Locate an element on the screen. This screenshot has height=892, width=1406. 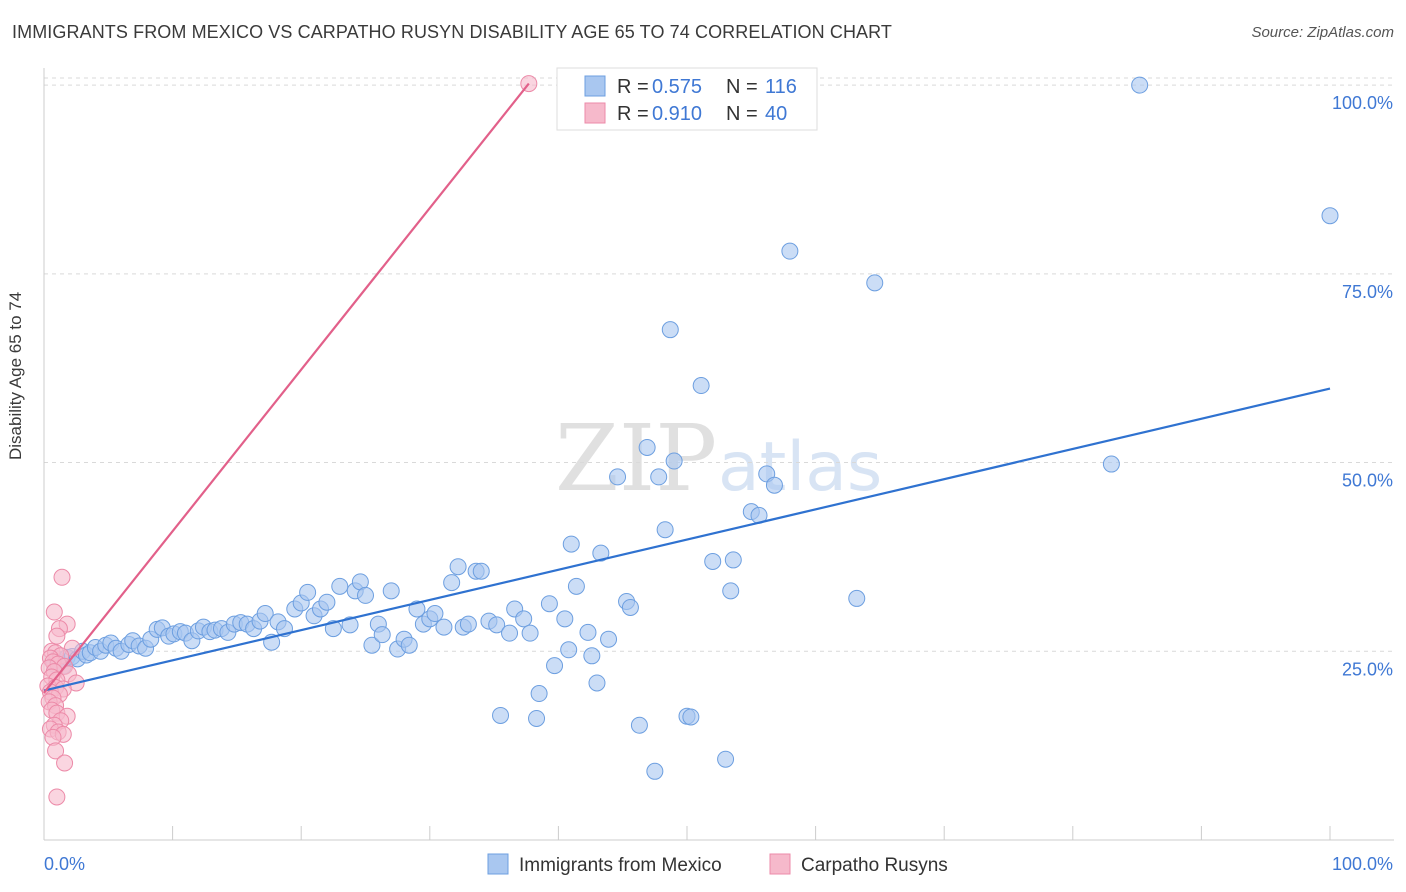
legend-r-value: 0.910 is located at coordinates (677, 114).